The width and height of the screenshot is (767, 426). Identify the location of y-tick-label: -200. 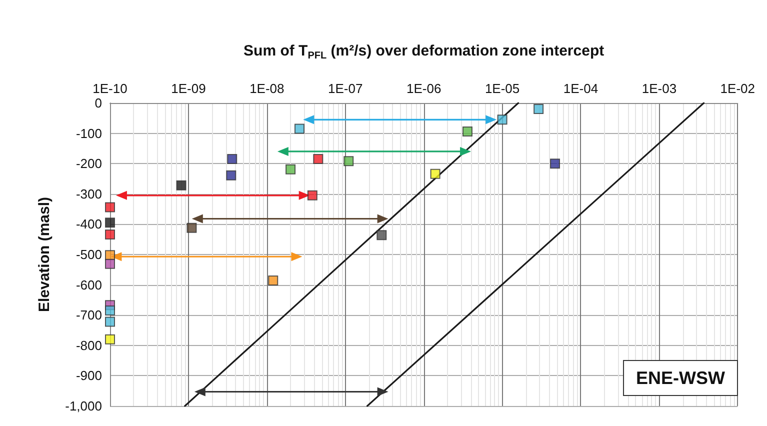
(89, 164).